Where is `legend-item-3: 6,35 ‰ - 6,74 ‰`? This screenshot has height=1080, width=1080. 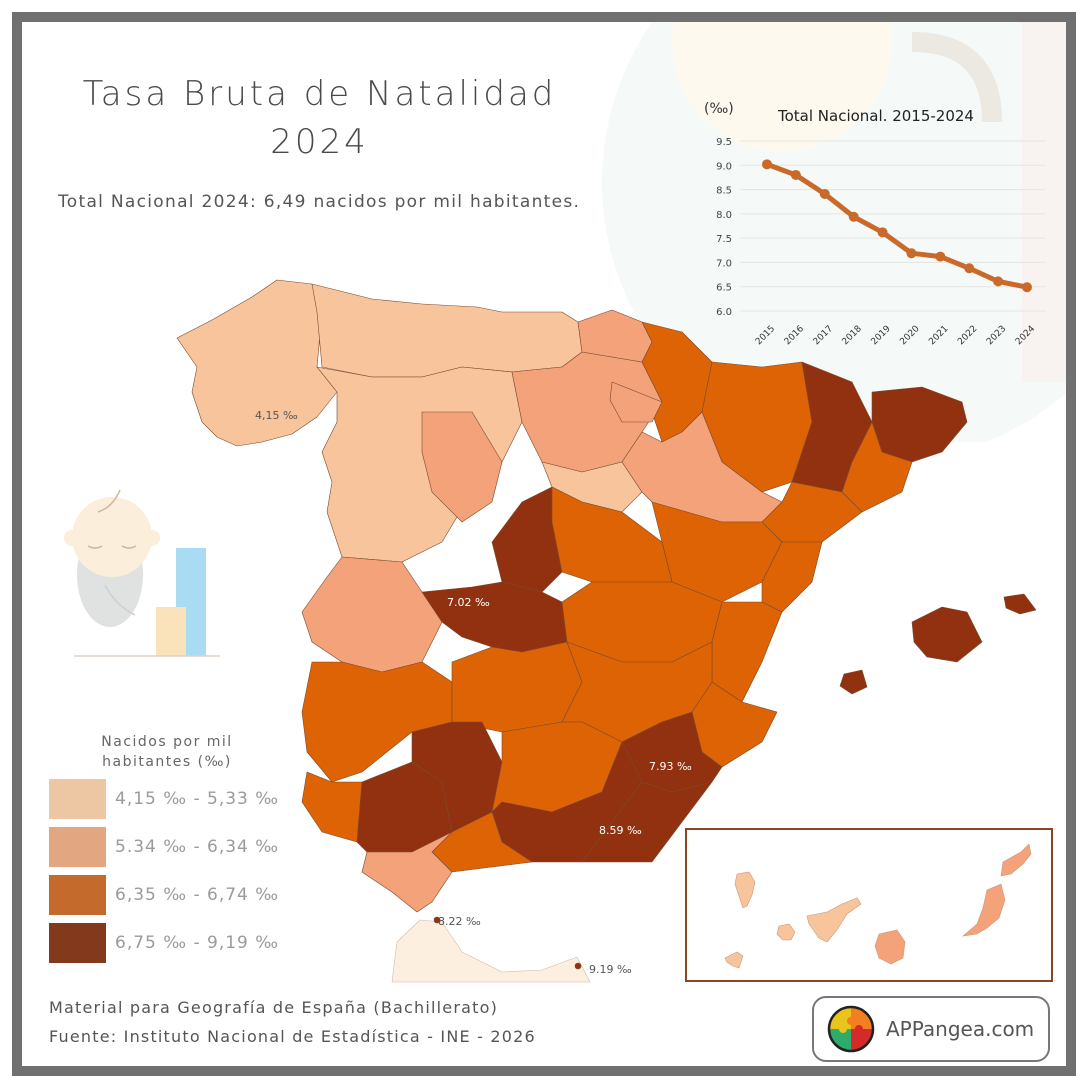
legend-item-3: 6,35 ‰ - 6,74 ‰ is located at coordinates (164, 895).